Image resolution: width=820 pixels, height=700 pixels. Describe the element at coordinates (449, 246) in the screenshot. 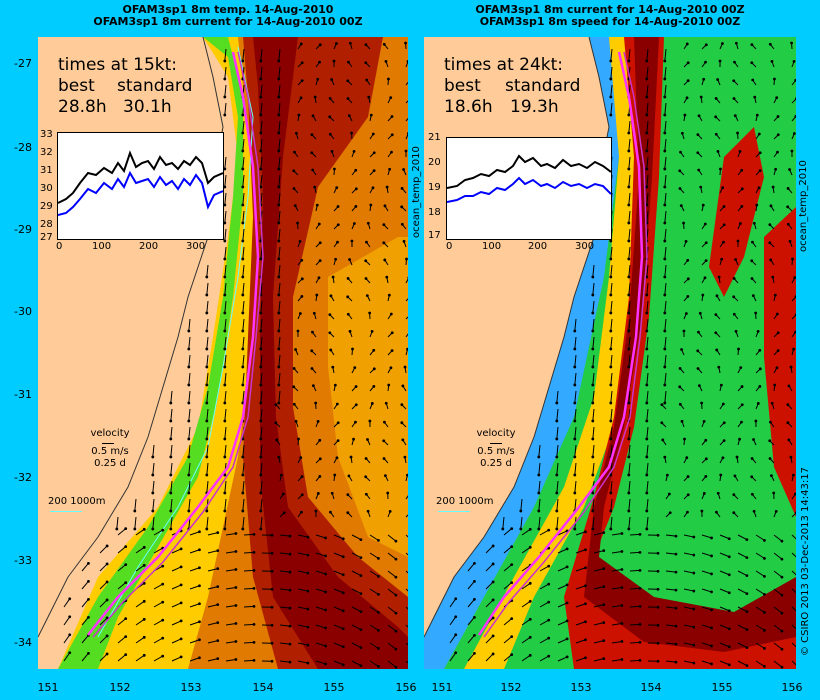

I see `right-inset-xtick: 0` at that location.